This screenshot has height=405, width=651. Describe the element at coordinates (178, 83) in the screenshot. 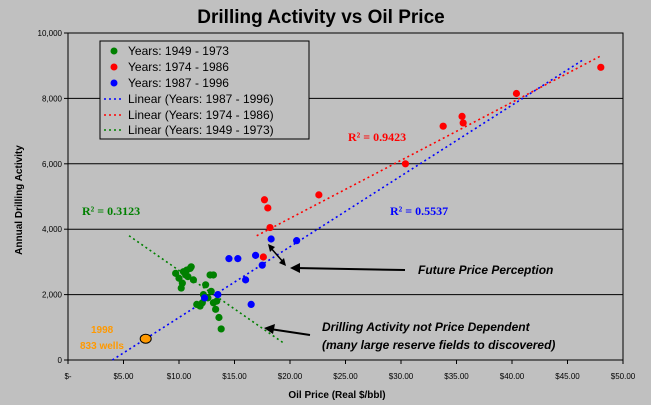

I see `legend-label-1987: Years: 1987 - 1996` at that location.